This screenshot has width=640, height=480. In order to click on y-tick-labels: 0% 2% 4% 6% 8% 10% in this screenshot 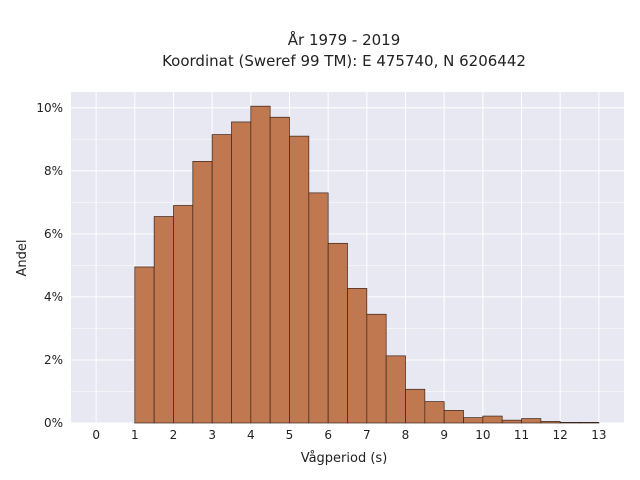, I will do `click(49, 265)`.